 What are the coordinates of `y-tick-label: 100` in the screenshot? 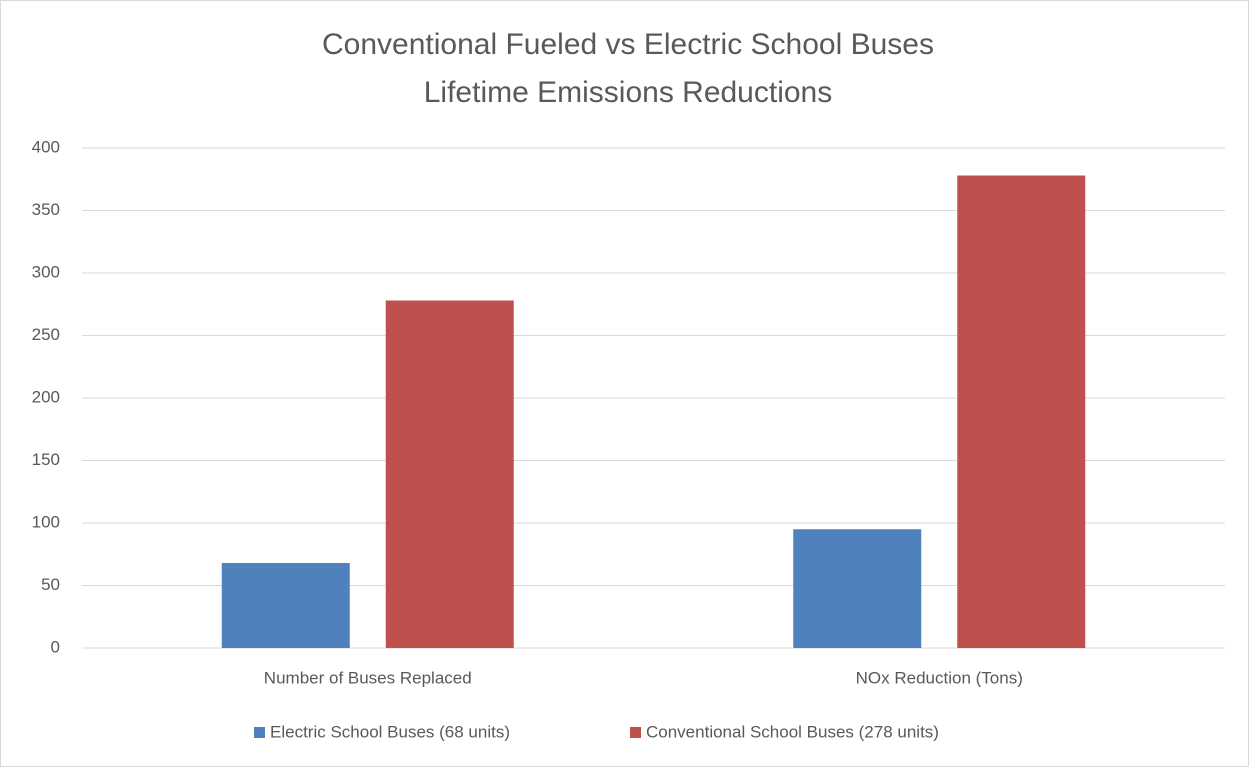 It's located at (46, 521).